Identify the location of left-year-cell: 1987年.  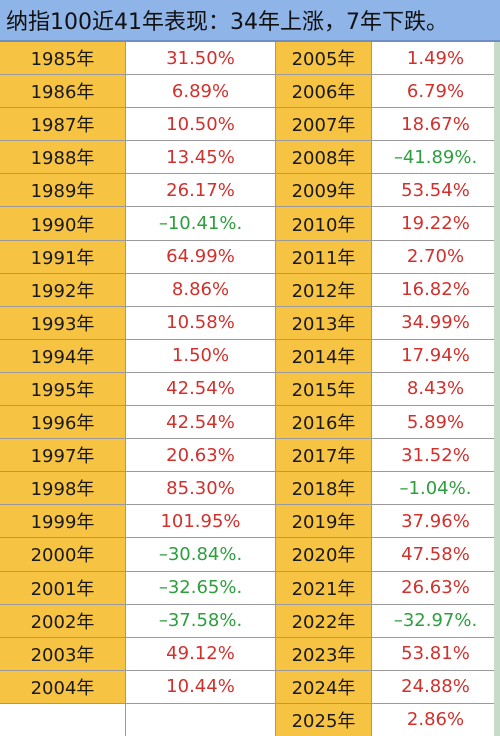
(63, 125).